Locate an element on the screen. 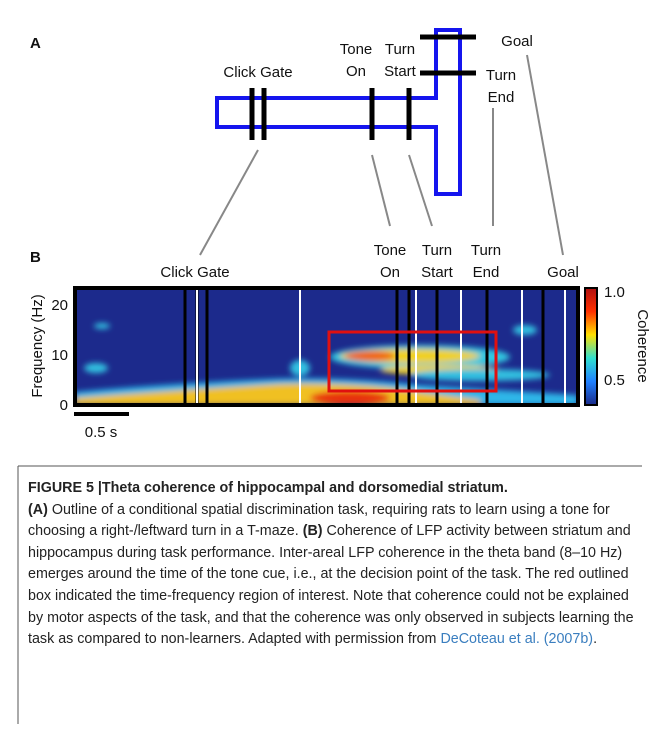  y-axis-label: Frequency (Hz) is located at coordinates (37, 345).